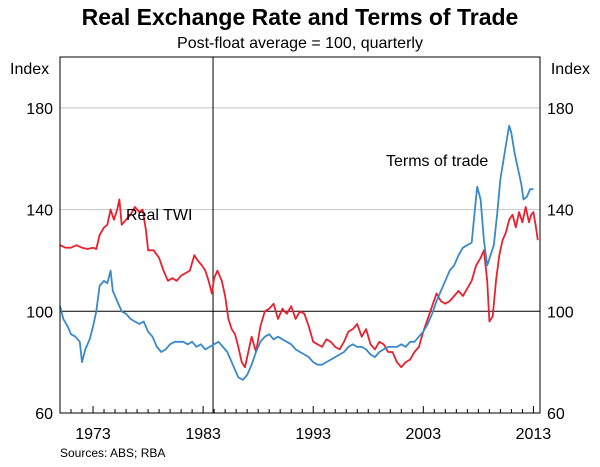  Describe the element at coordinates (556, 414) in the screenshot. I see `y-tick-right-60: 60` at that location.